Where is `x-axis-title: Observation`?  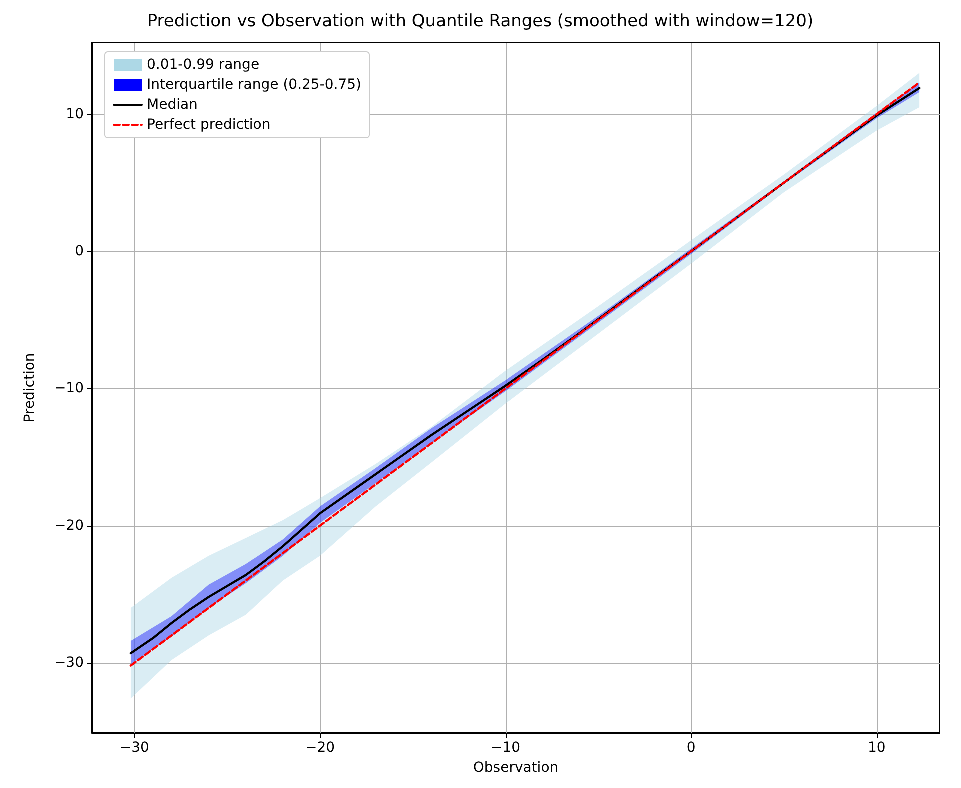 x-axis-title: Observation is located at coordinates (516, 768).